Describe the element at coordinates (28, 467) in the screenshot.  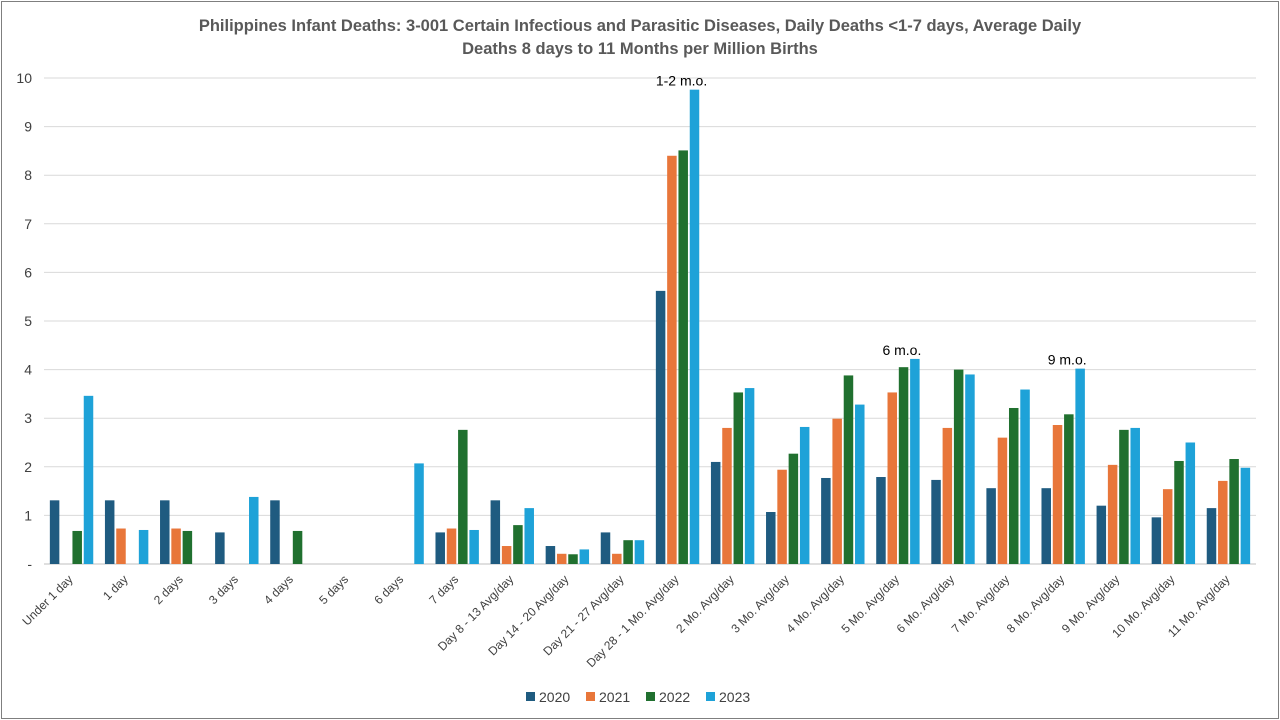
I see `y-tick-label: 2` at that location.